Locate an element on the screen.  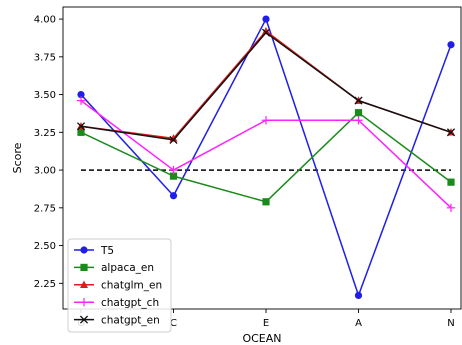
x-axis-label: OCEAN is located at coordinates (261, 338).